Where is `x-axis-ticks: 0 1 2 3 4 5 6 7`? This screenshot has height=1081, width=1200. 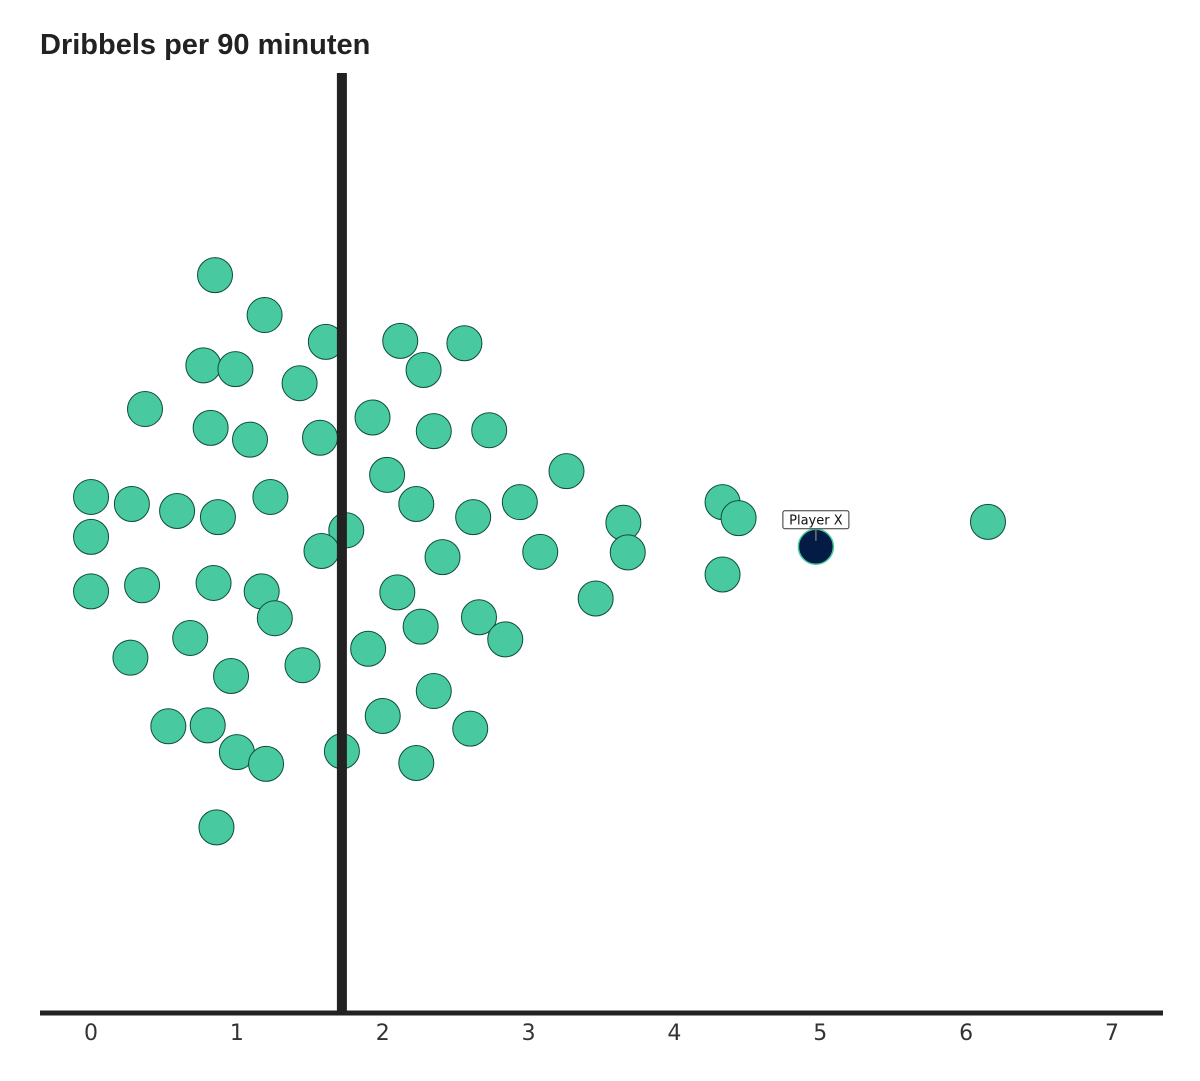 x-axis-ticks: 0 1 2 3 4 5 6 7 is located at coordinates (601, 1033).